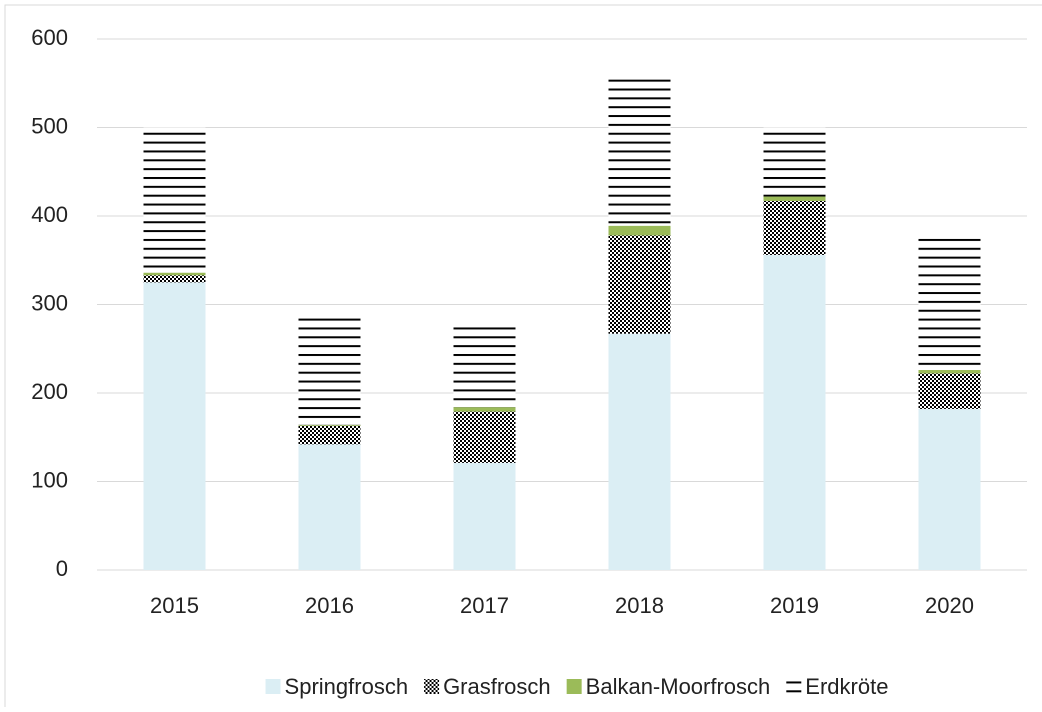  What do you see at coordinates (949, 605) in the screenshot?
I see `x-tick-label: 2020` at bounding box center [949, 605].